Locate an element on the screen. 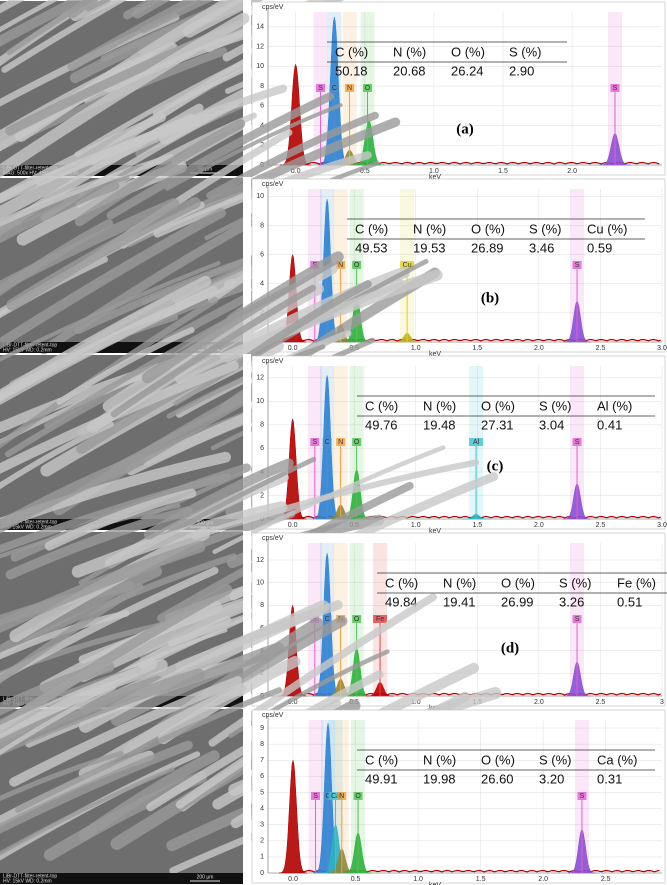 Image resolution: width=667 pixels, height=885 pixels. sem-scale: 200 µm is located at coordinates (205, 877).